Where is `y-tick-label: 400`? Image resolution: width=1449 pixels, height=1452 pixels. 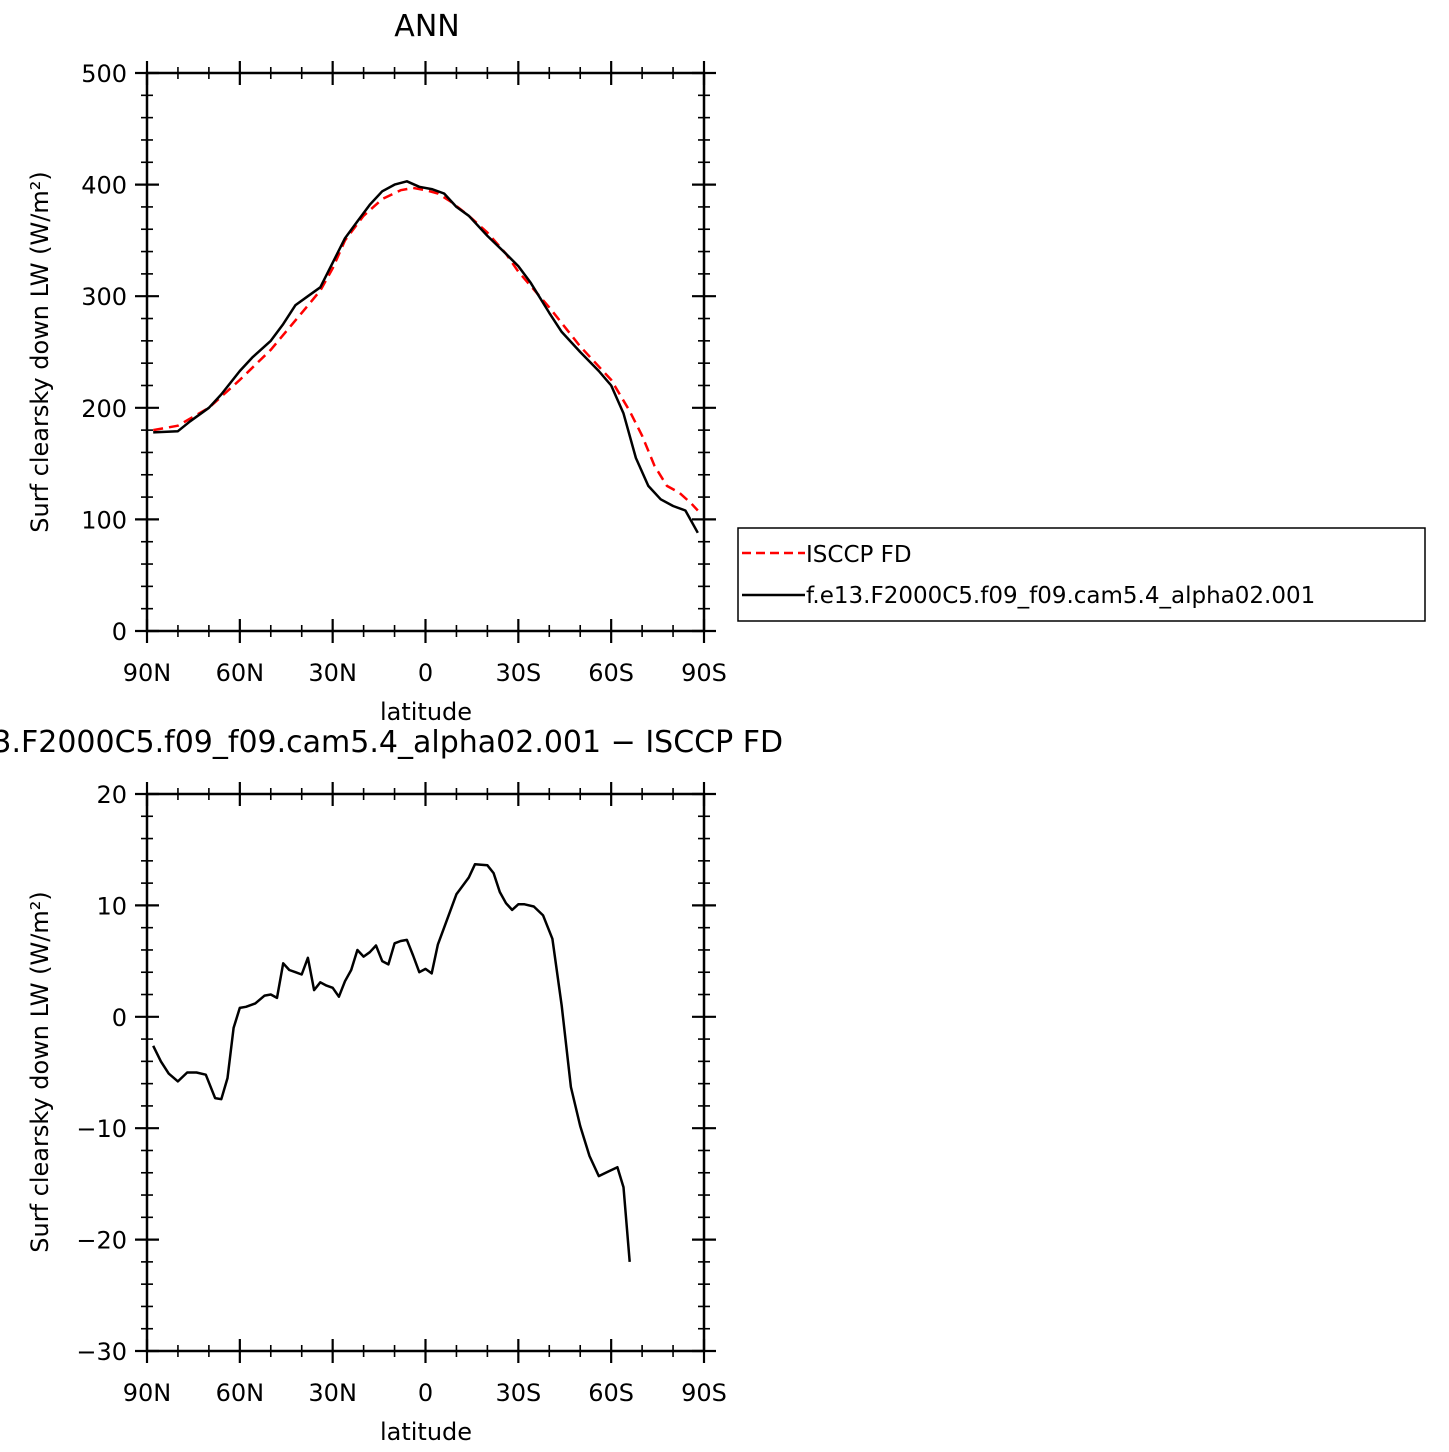 y-tick-label: 400 is located at coordinates (104, 186).